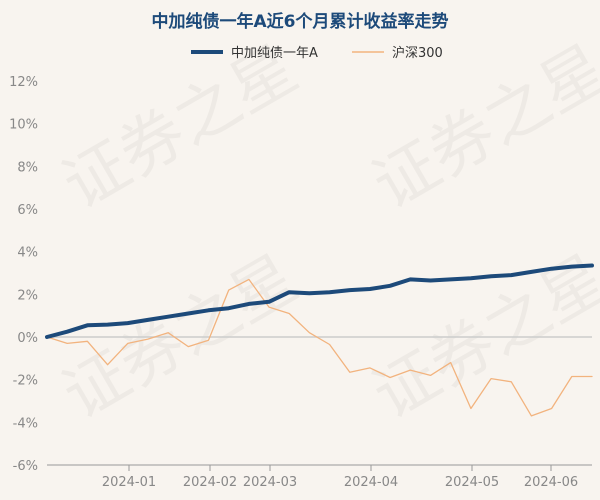 Image resolution: width=600 pixels, height=500 pixels. What do you see at coordinates (23, 274) in the screenshot?
I see `y-axis-ticks: 12% 10% 8% 6% 4% 2% 0% -2% -4% -6%` at bounding box center [23, 274].